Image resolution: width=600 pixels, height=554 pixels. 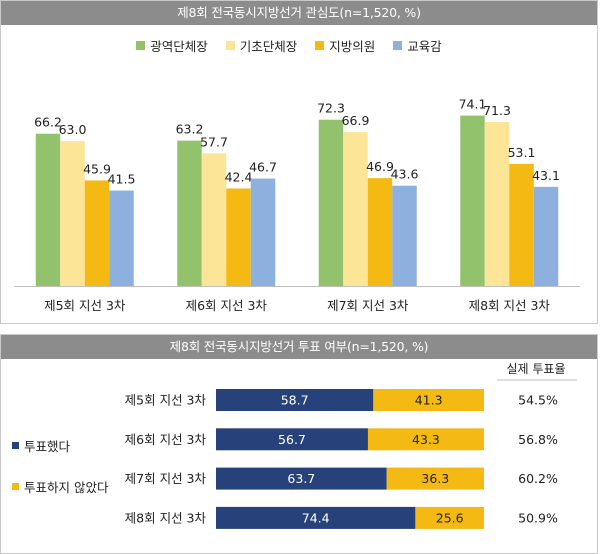 I want to click on voting-value-label: 36.3, so click(x=435, y=478).